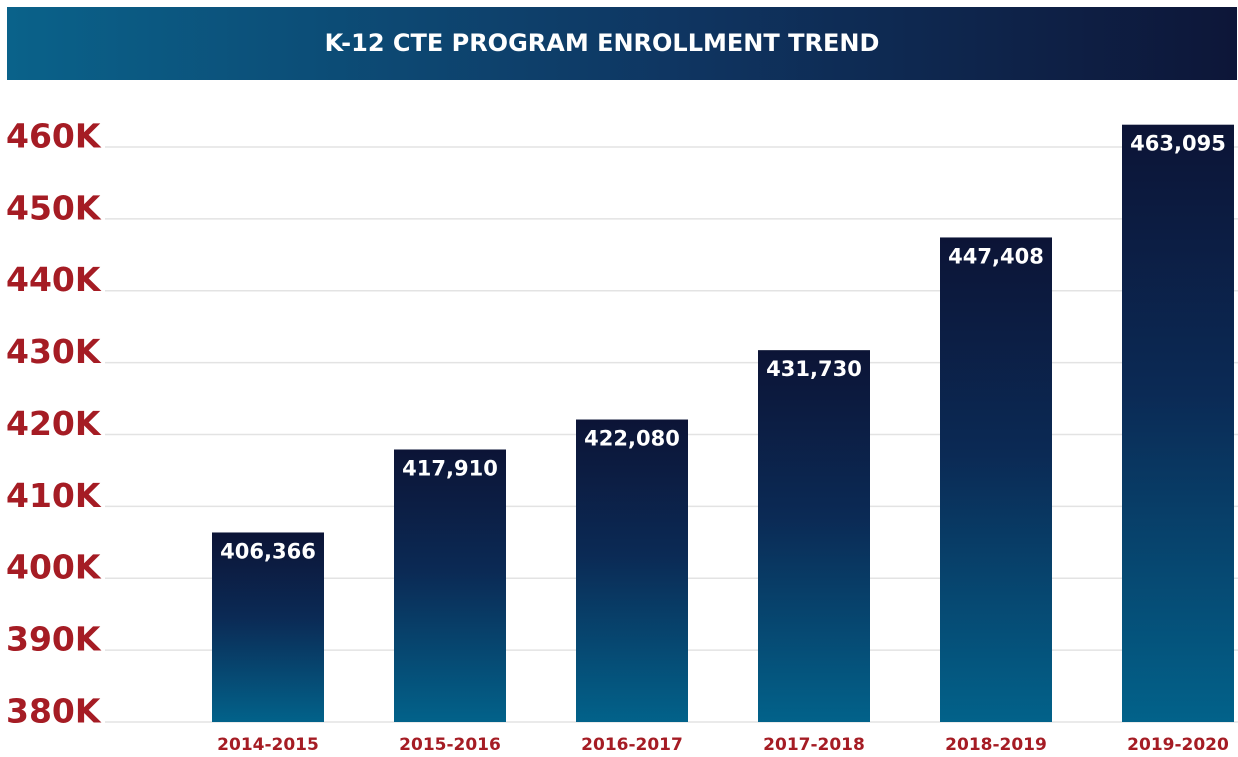 This screenshot has height=757, width=1238. I want to click on x-tick-label: 2015-2016, so click(450, 745).